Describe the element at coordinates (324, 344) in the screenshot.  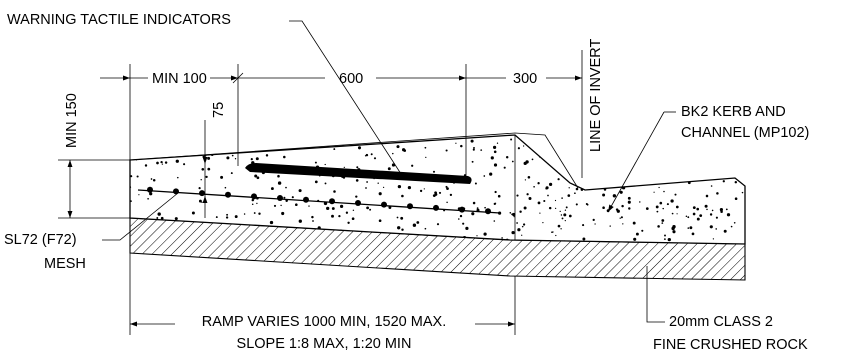
I see `label-ramp-line2: SLOPE 1:8 MAX, 1:20 MIN` at that location.